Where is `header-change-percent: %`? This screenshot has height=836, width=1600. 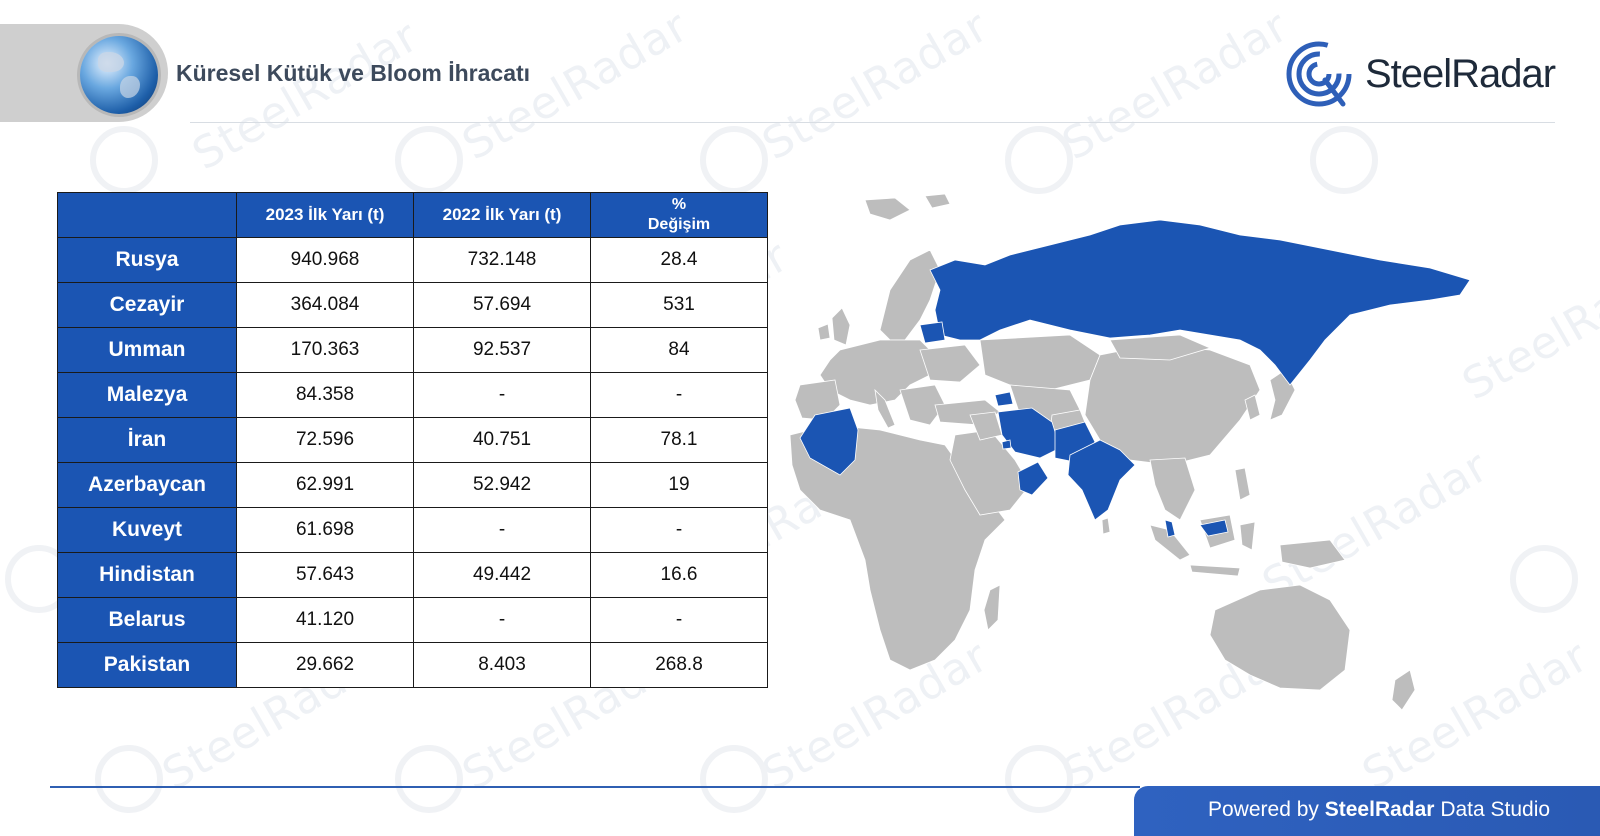 header-change-percent: % is located at coordinates (679, 204).